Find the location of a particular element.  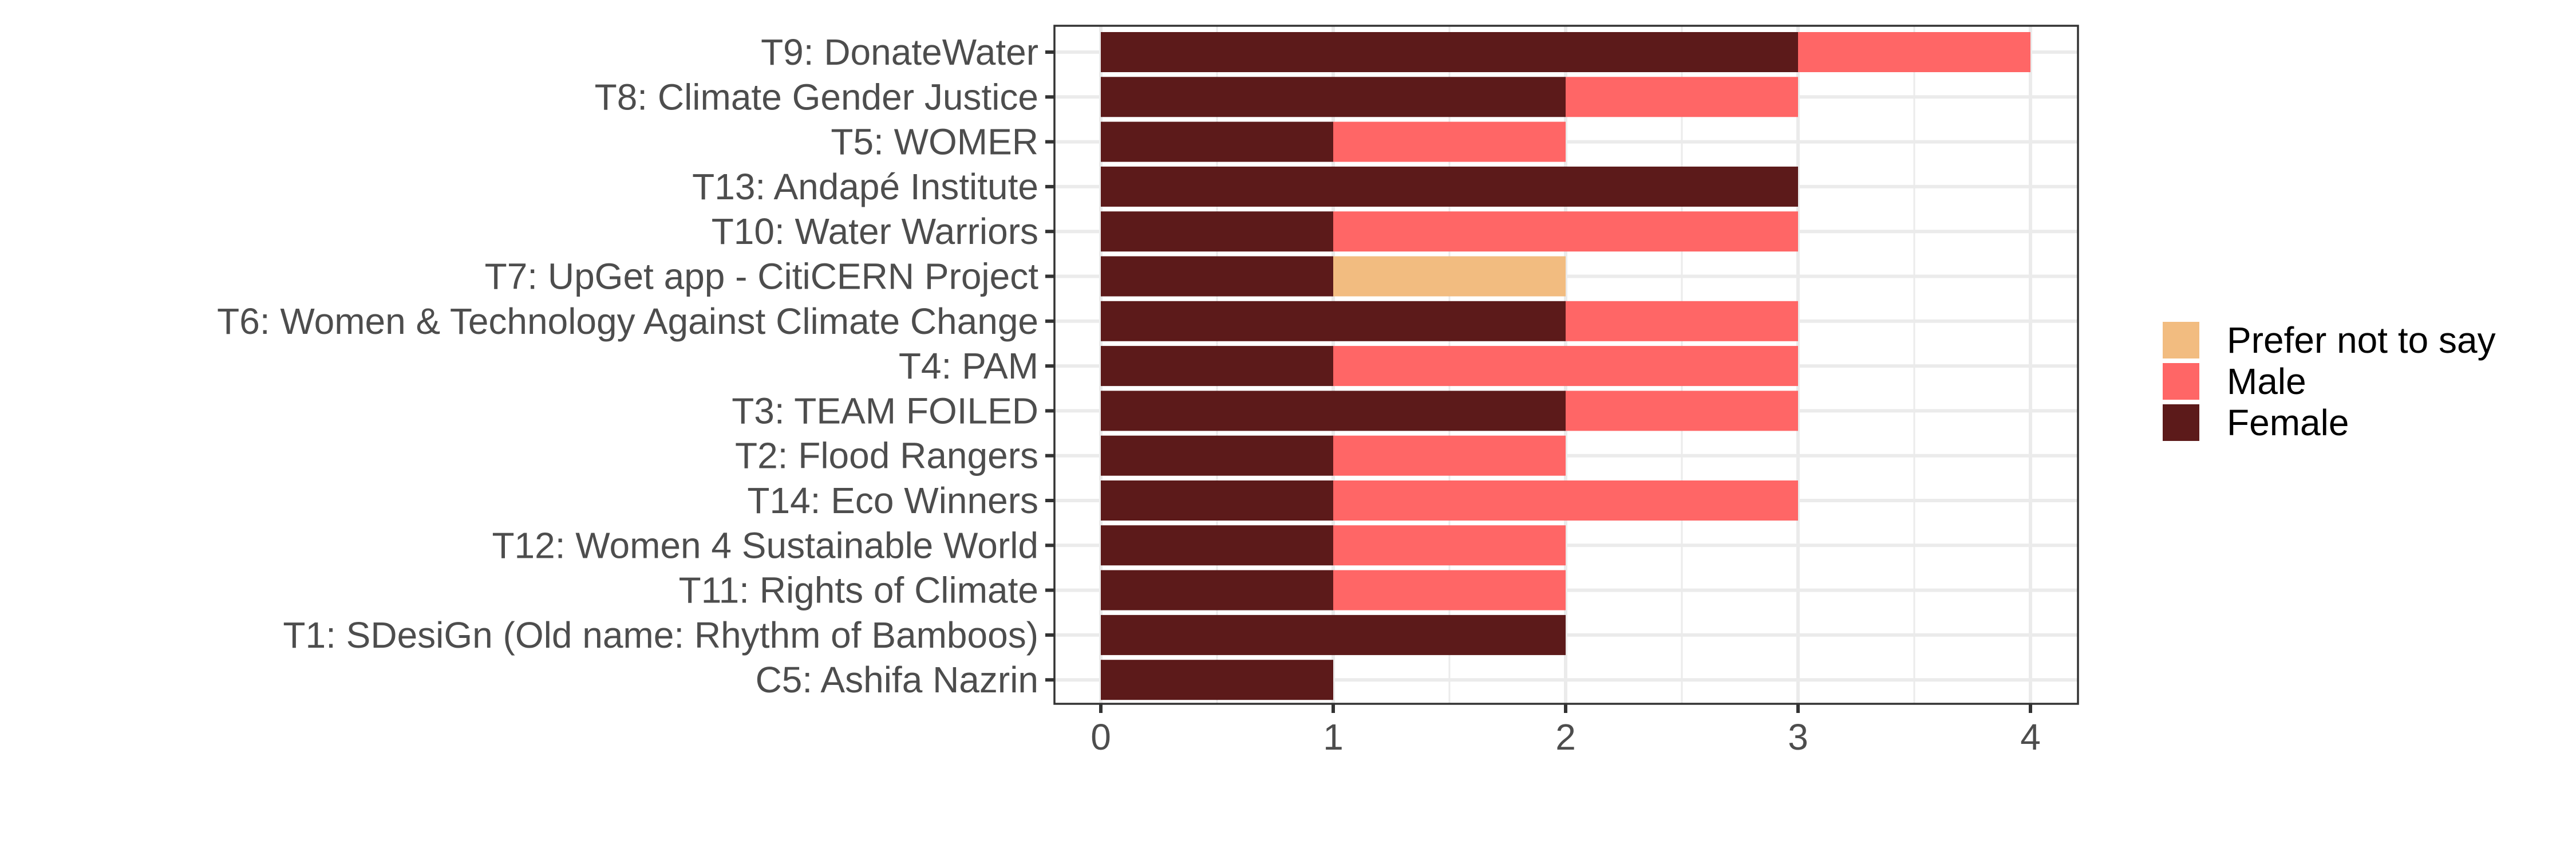

legend-key-male is located at coordinates (2181, 381).